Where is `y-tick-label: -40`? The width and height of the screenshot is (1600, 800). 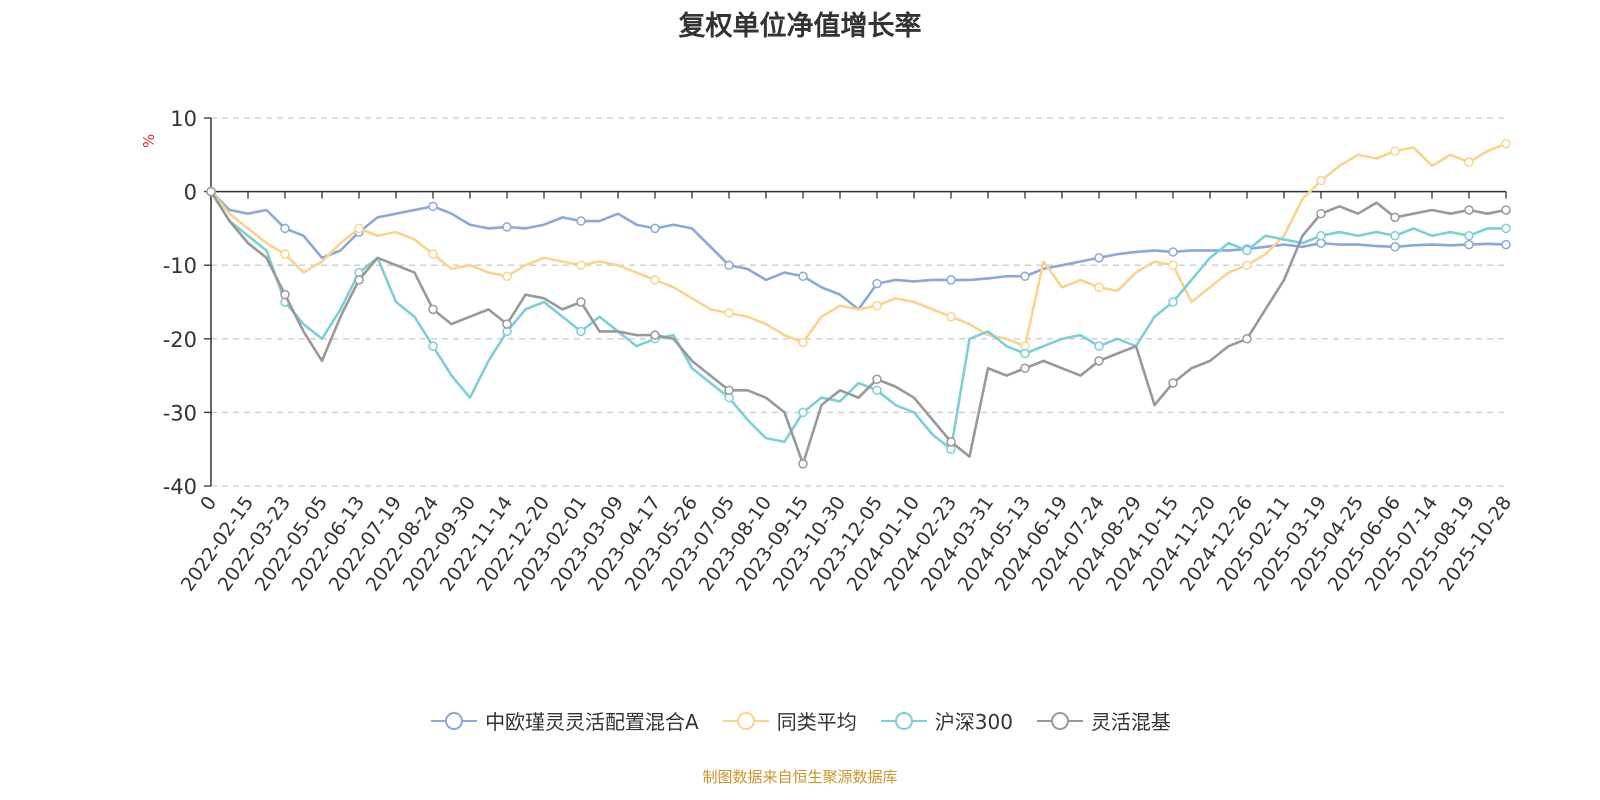
y-tick-label: -40 is located at coordinates (180, 487).